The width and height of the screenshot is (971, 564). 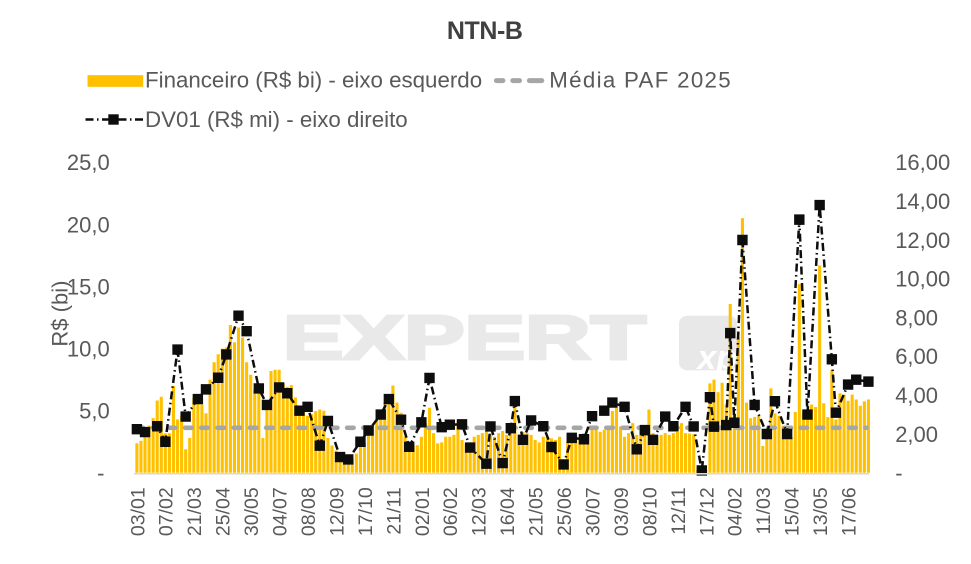 I want to click on svg-text: 15,0, so click(x=88, y=286).